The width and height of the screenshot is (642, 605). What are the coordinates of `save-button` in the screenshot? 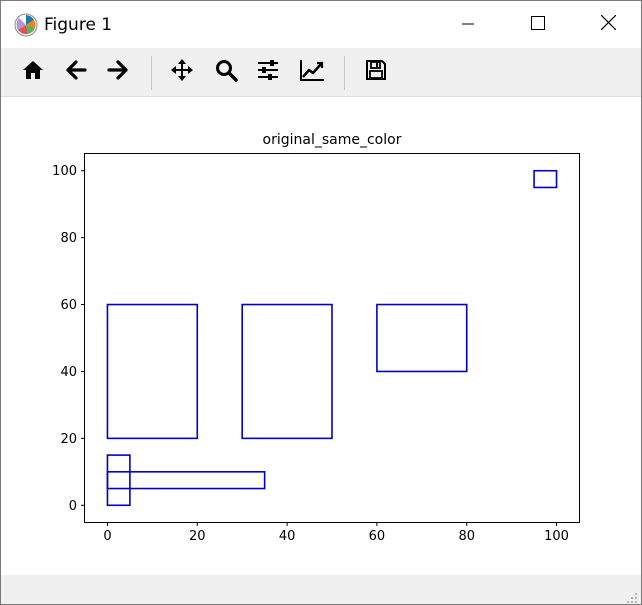 It's located at (376, 72).